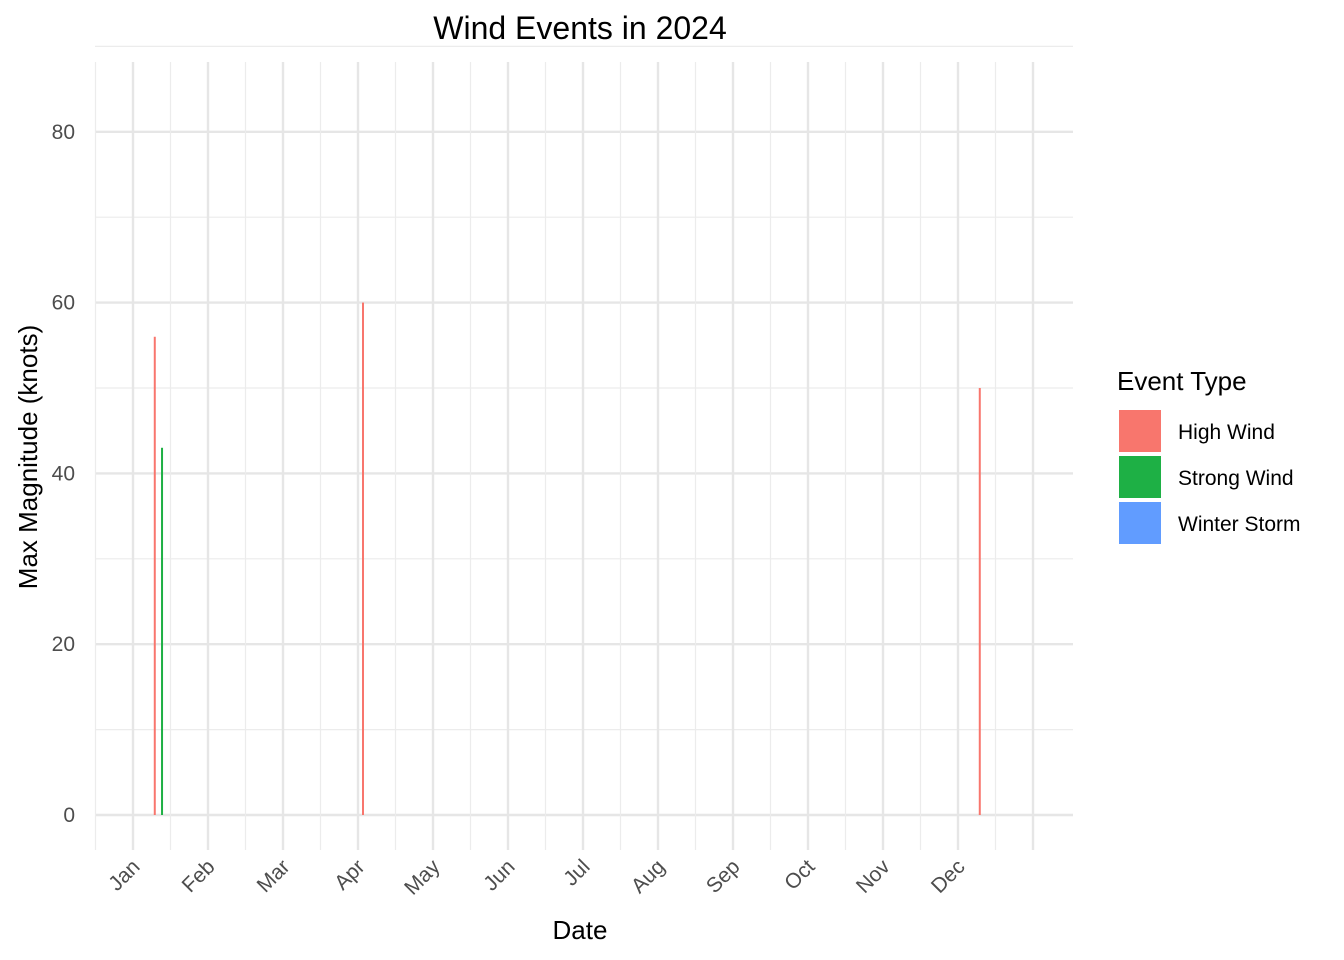 Image resolution: width=1344 pixels, height=960 pixels. What do you see at coordinates (349, 874) in the screenshot?
I see `x-tick-label: Apr` at bounding box center [349, 874].